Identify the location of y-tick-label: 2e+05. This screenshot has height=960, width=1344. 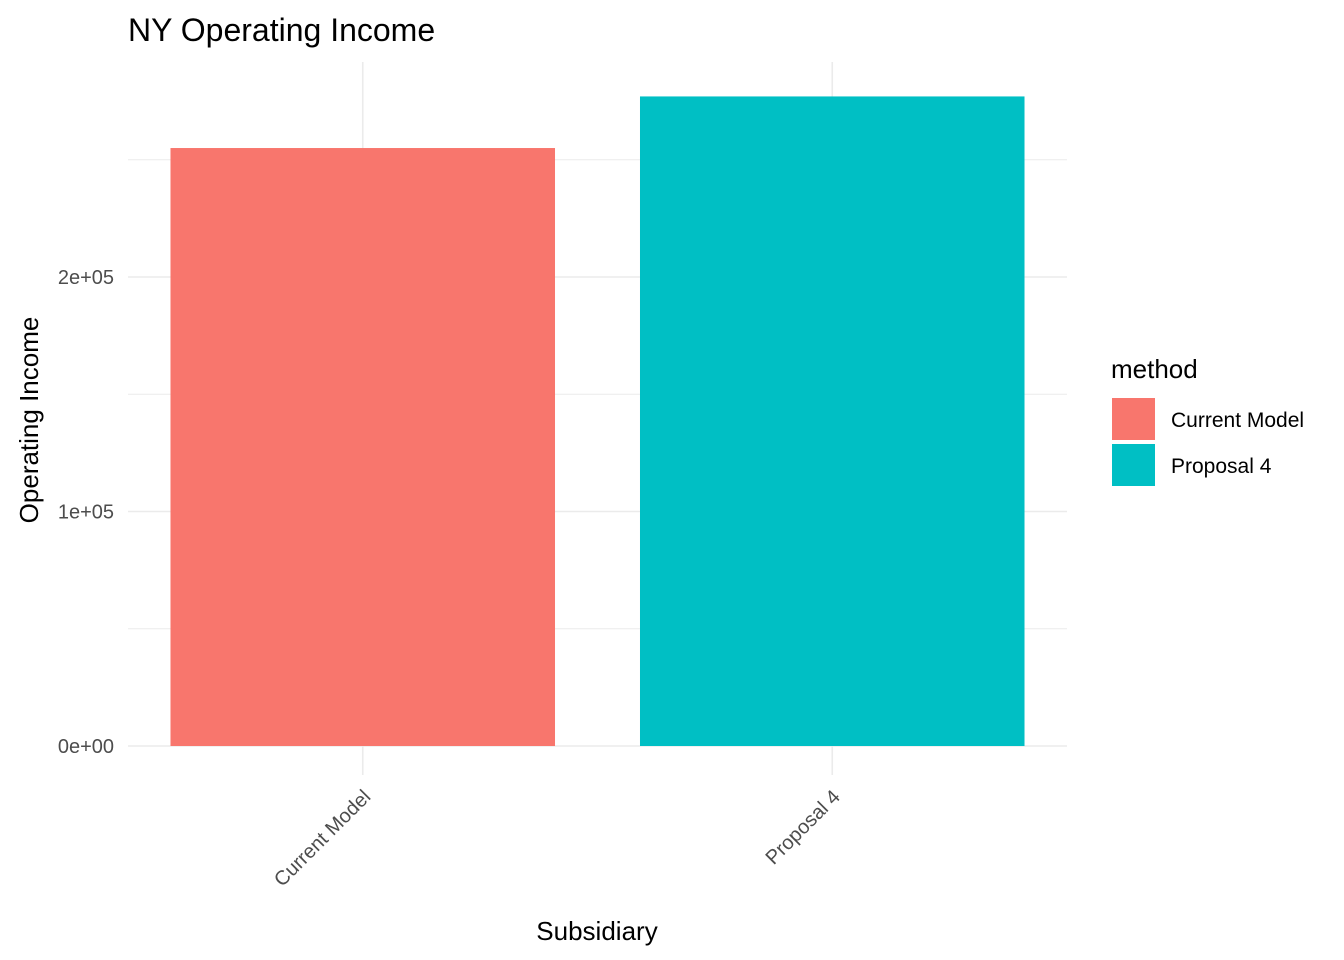
(86, 278).